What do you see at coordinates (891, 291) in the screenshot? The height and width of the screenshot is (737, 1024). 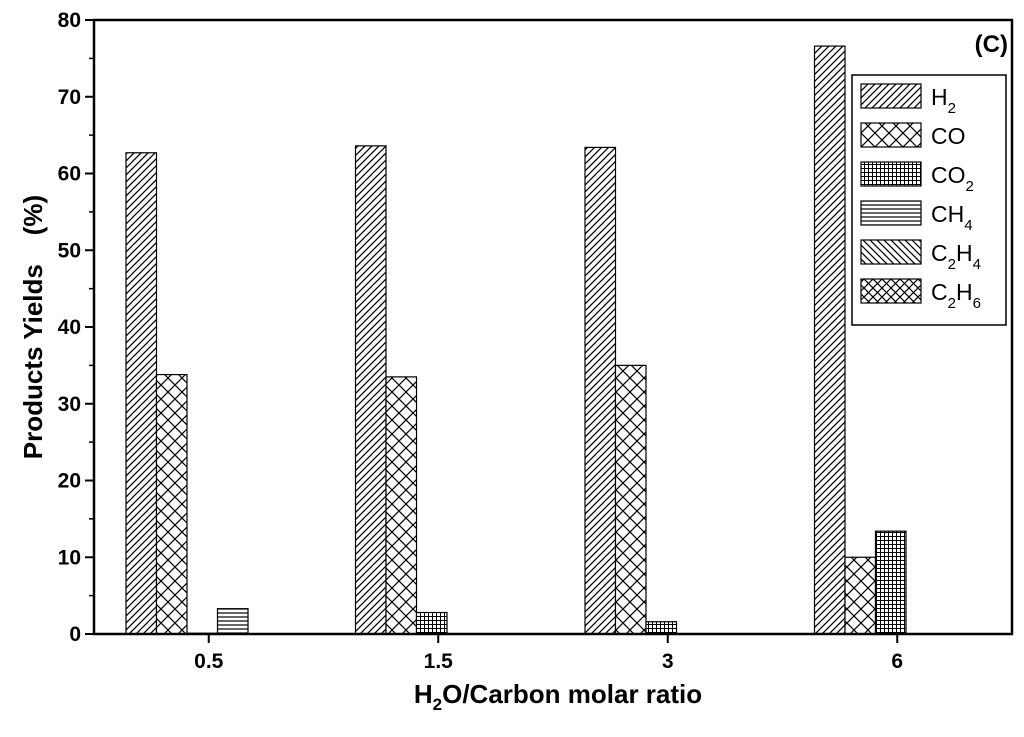 I see `legend-swatch-c2h6` at bounding box center [891, 291].